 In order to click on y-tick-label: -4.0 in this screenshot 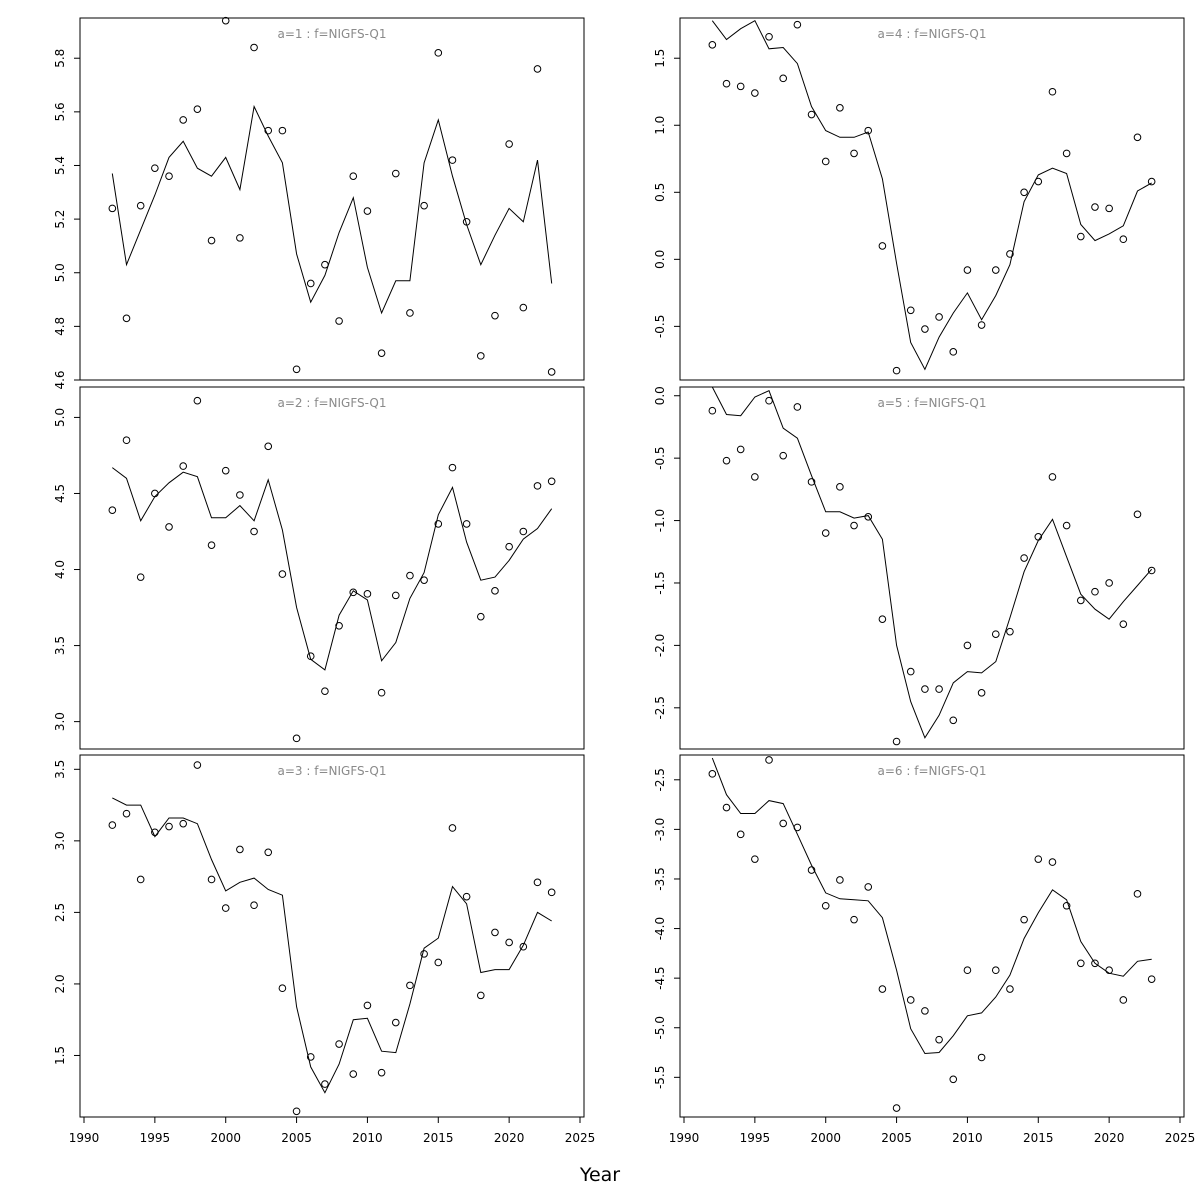, I will do `click(660, 928)`.